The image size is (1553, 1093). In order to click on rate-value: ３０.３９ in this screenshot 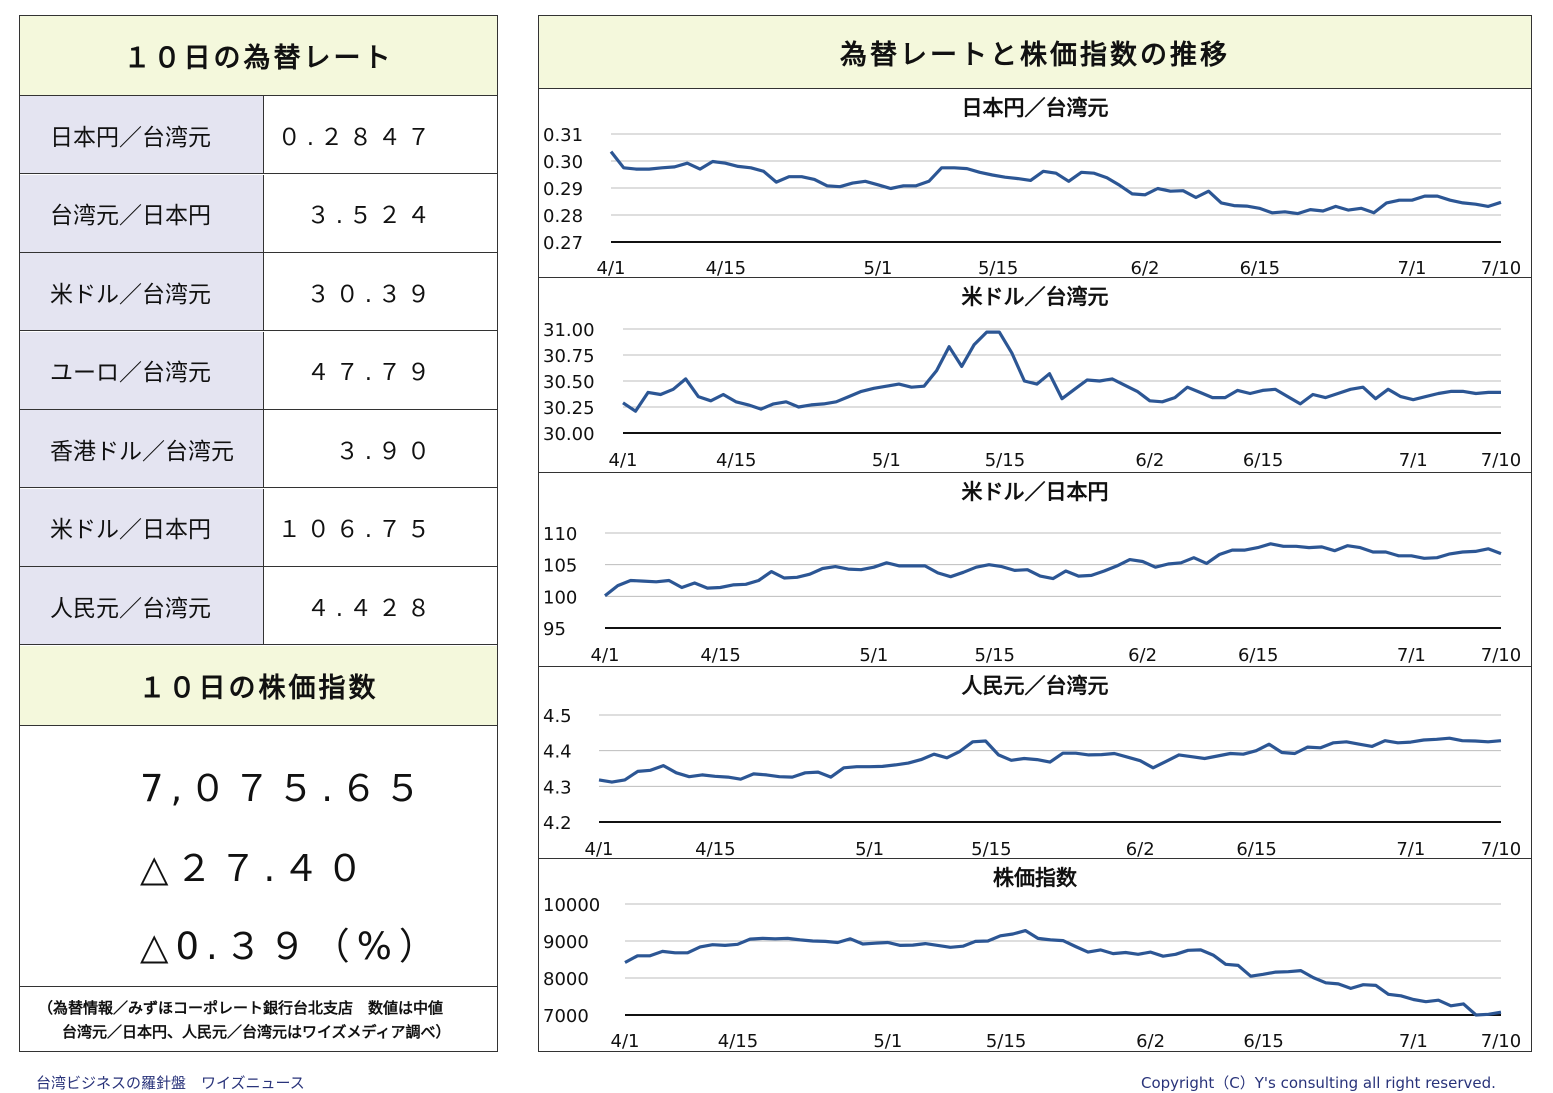, I will do `click(371, 294)`.